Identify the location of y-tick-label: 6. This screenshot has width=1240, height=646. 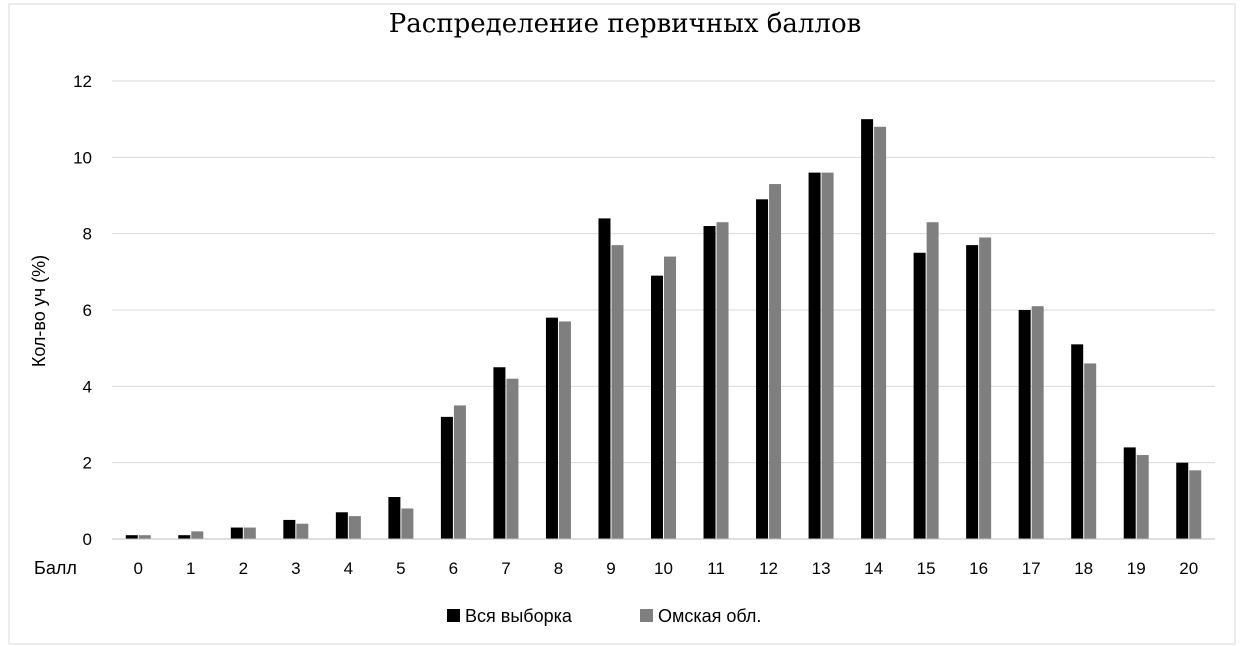
(87, 310).